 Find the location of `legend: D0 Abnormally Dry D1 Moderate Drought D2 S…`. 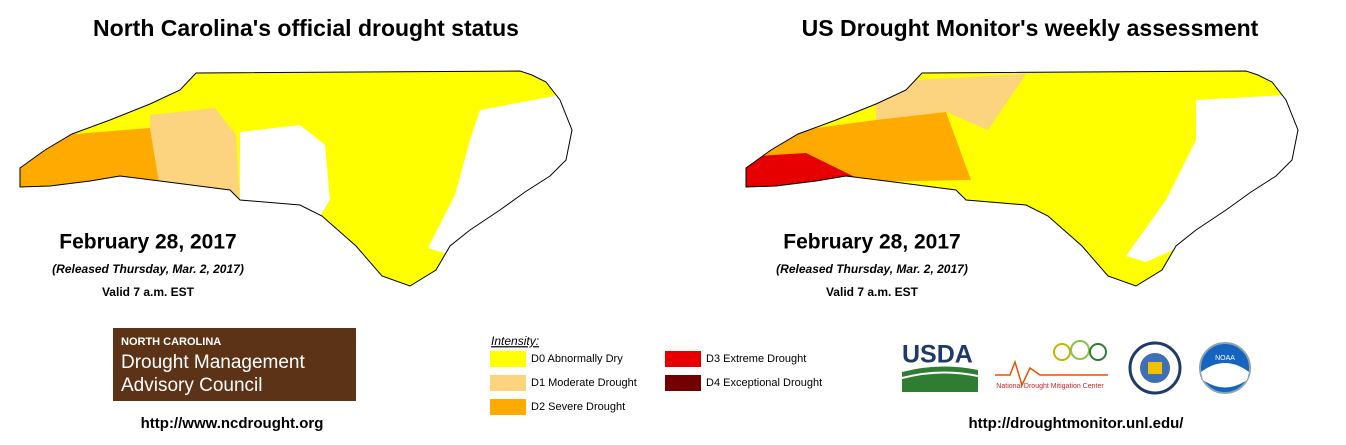

legend: D0 Abnormally Dry D1 Moderate Drought D2 S… is located at coordinates (656, 383).